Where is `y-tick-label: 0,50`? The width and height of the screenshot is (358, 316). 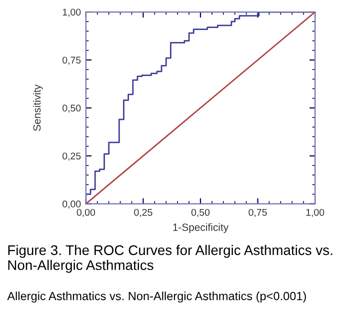 y-tick-label: 0,50 is located at coordinates (71, 108).